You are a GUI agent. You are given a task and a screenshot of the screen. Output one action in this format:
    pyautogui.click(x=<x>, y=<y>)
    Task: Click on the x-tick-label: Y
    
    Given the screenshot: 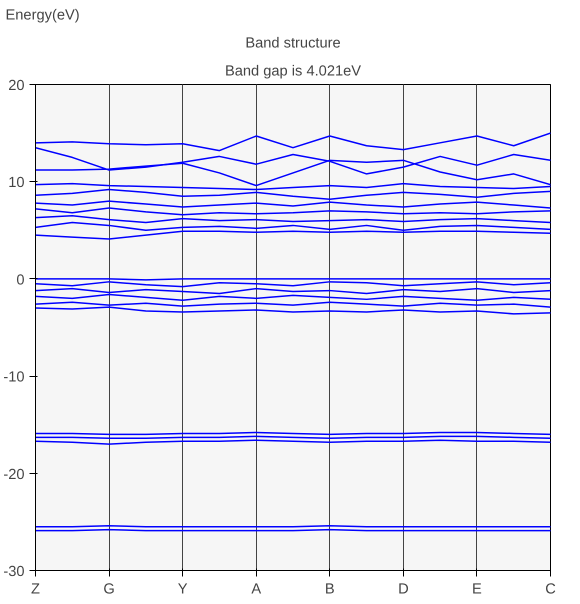 What is the action you would take?
    pyautogui.click(x=183, y=590)
    